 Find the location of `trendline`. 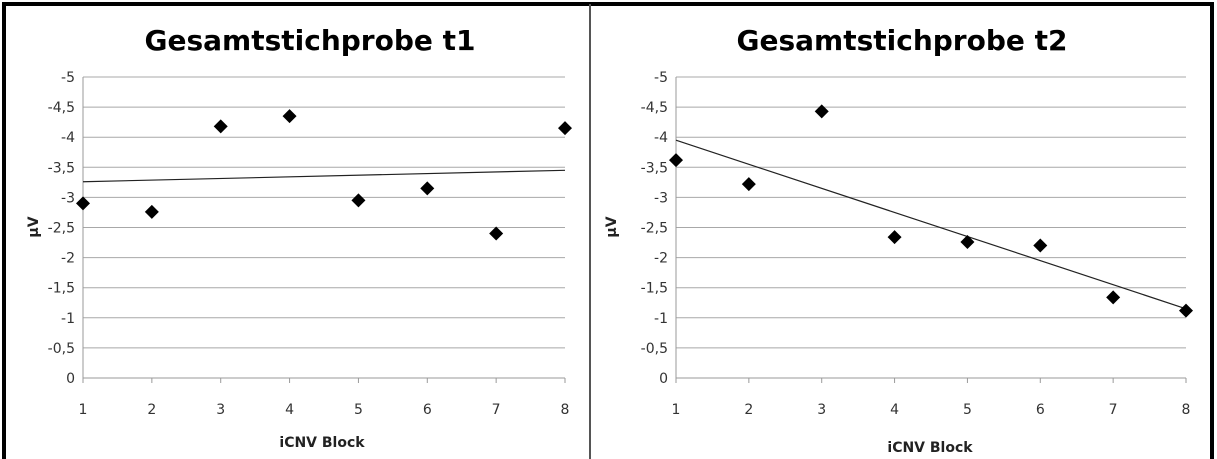

trendline is located at coordinates (324, 176).